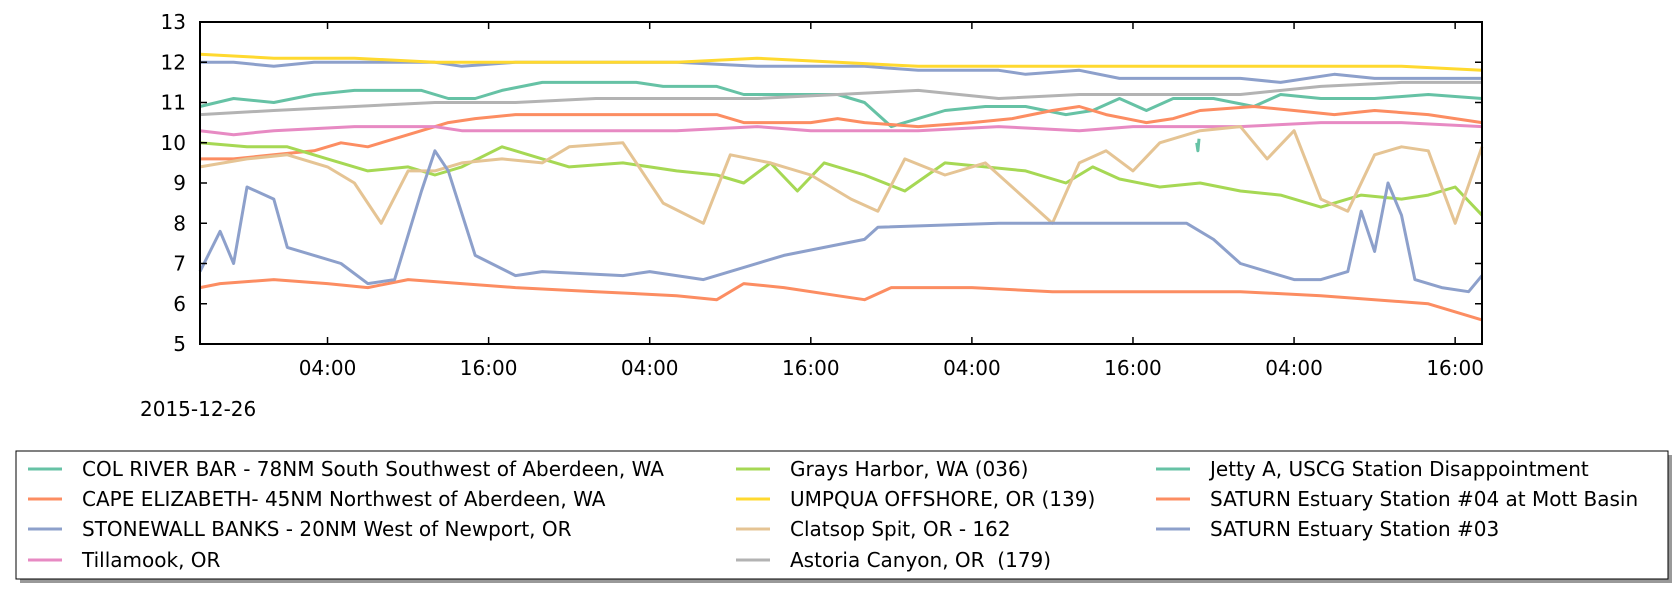  Describe the element at coordinates (173, 62) in the screenshot. I see `y-tick-label: 12` at that location.